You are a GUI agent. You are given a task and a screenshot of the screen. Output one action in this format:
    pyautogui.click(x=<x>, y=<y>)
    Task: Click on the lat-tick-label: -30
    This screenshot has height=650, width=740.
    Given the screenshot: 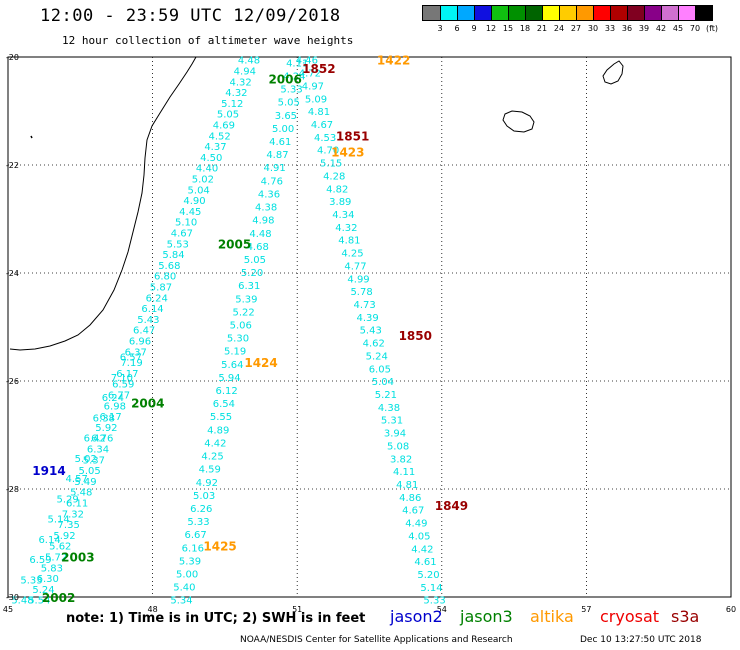 What is the action you would take?
    pyautogui.click(x=12, y=597)
    